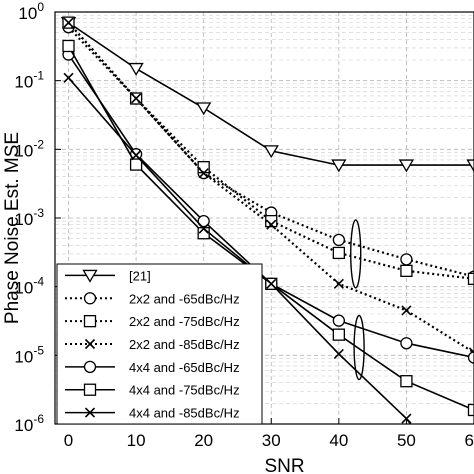 This screenshot has height=474, width=474. What do you see at coordinates (29, 286) in the screenshot?
I see `y-tick-label: 10⁻⁴` at bounding box center [29, 286].